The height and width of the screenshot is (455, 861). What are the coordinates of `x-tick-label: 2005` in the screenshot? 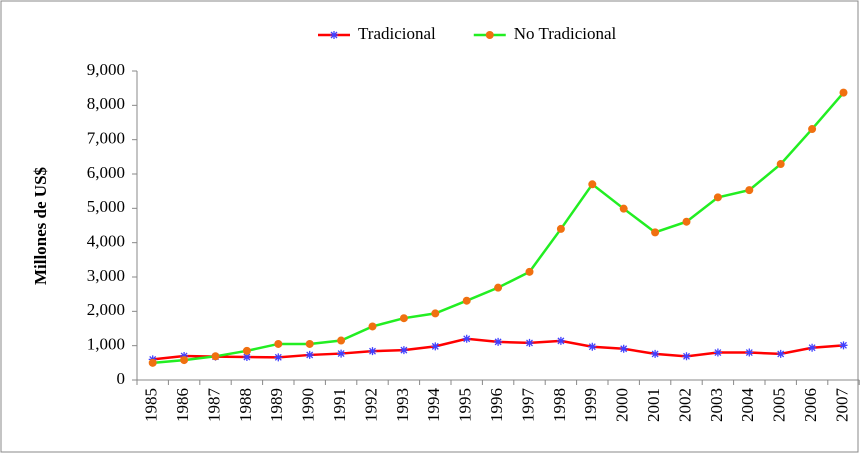 It's located at (779, 405).